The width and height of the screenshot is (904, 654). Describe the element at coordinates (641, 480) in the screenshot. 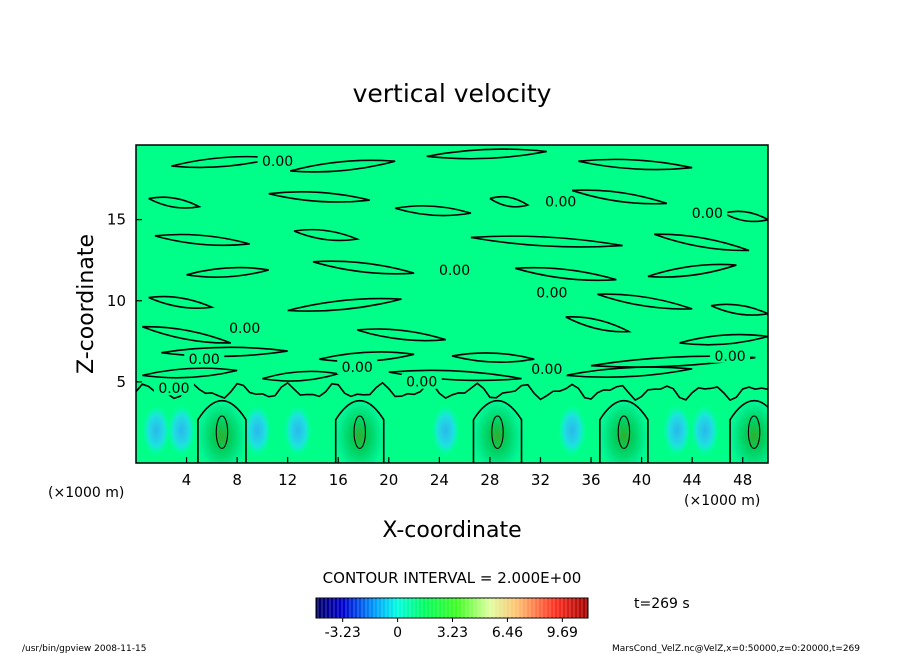

I see `x-tick-label-9: 40` at that location.